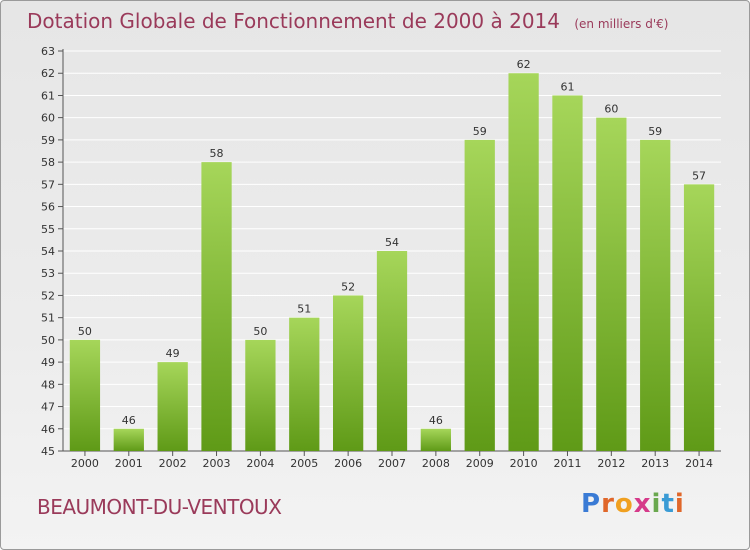 The height and width of the screenshot is (550, 750). I want to click on x-tick-label: 2006, so click(348, 463).